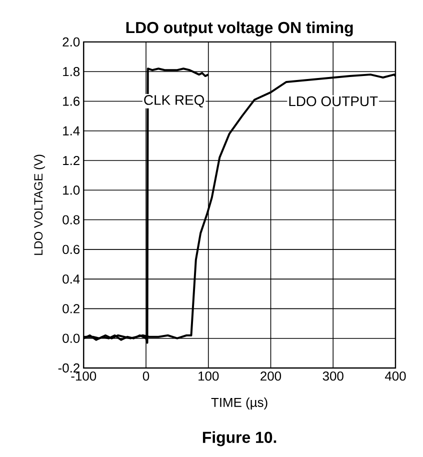 This screenshot has height=457, width=423. Describe the element at coordinates (71, 338) in the screenshot. I see `y-tick-label: 0.0` at that location.